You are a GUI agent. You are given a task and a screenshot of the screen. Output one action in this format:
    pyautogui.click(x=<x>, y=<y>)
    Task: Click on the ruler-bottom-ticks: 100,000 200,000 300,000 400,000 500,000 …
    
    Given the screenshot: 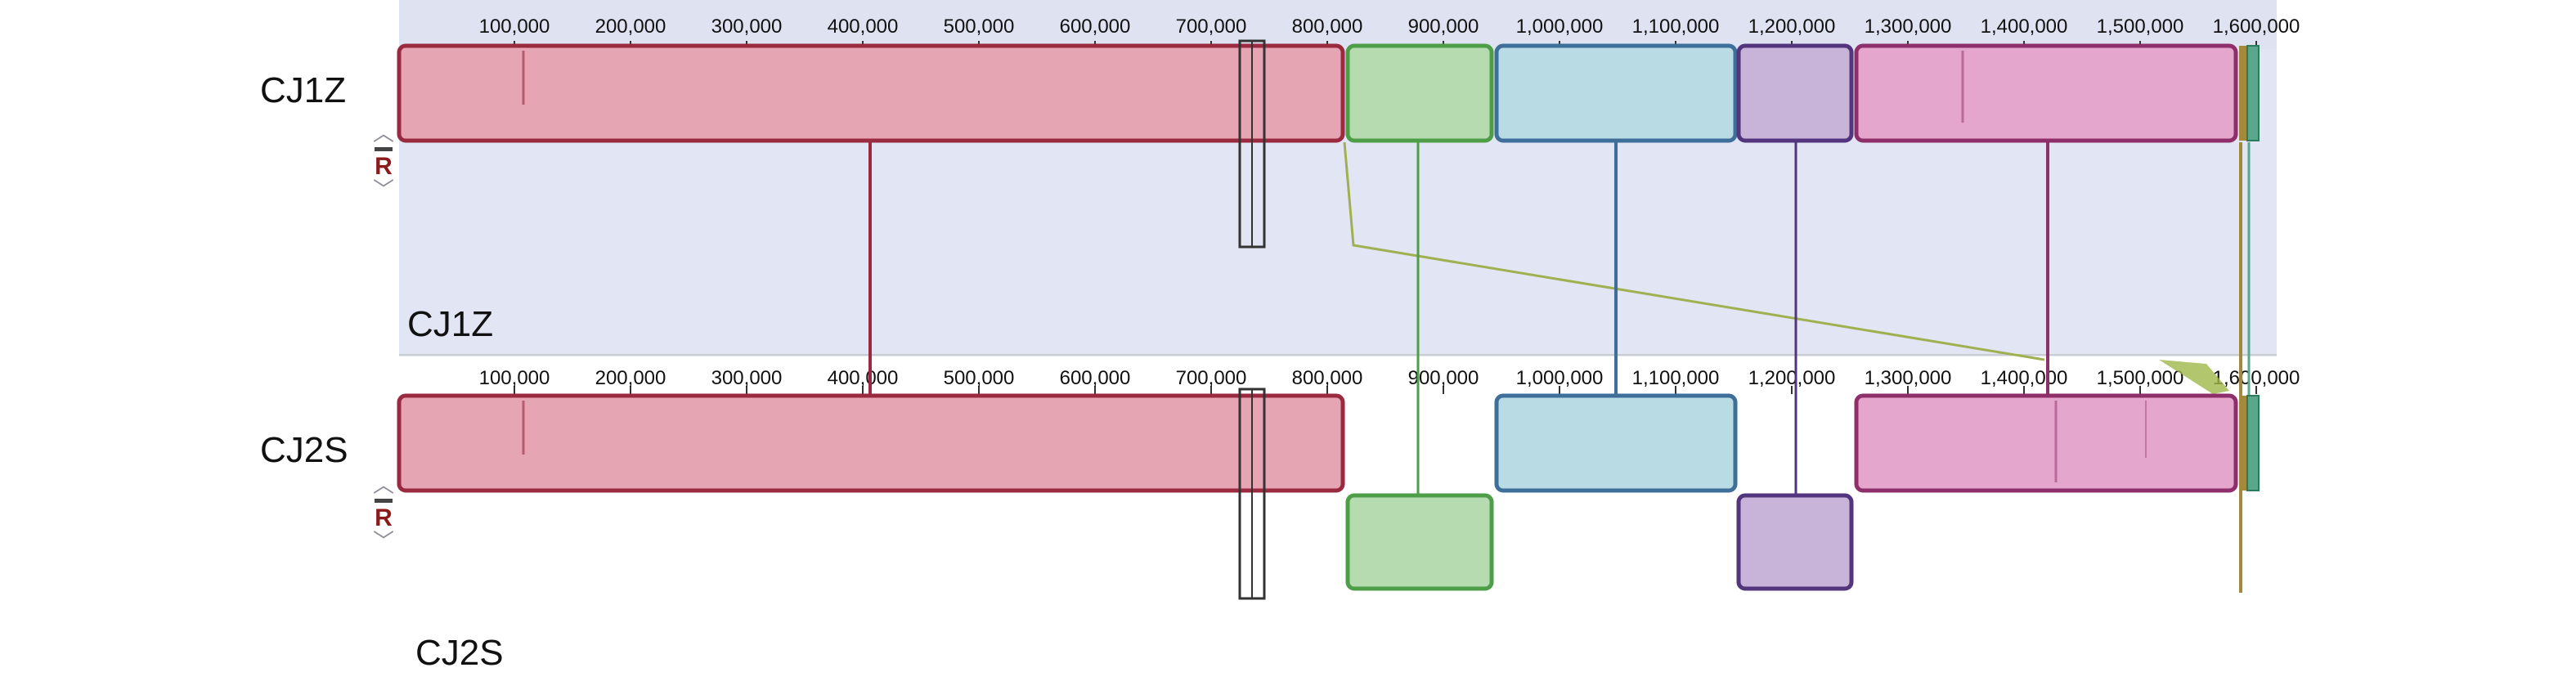 What is the action you would take?
    pyautogui.click(x=1349, y=373)
    